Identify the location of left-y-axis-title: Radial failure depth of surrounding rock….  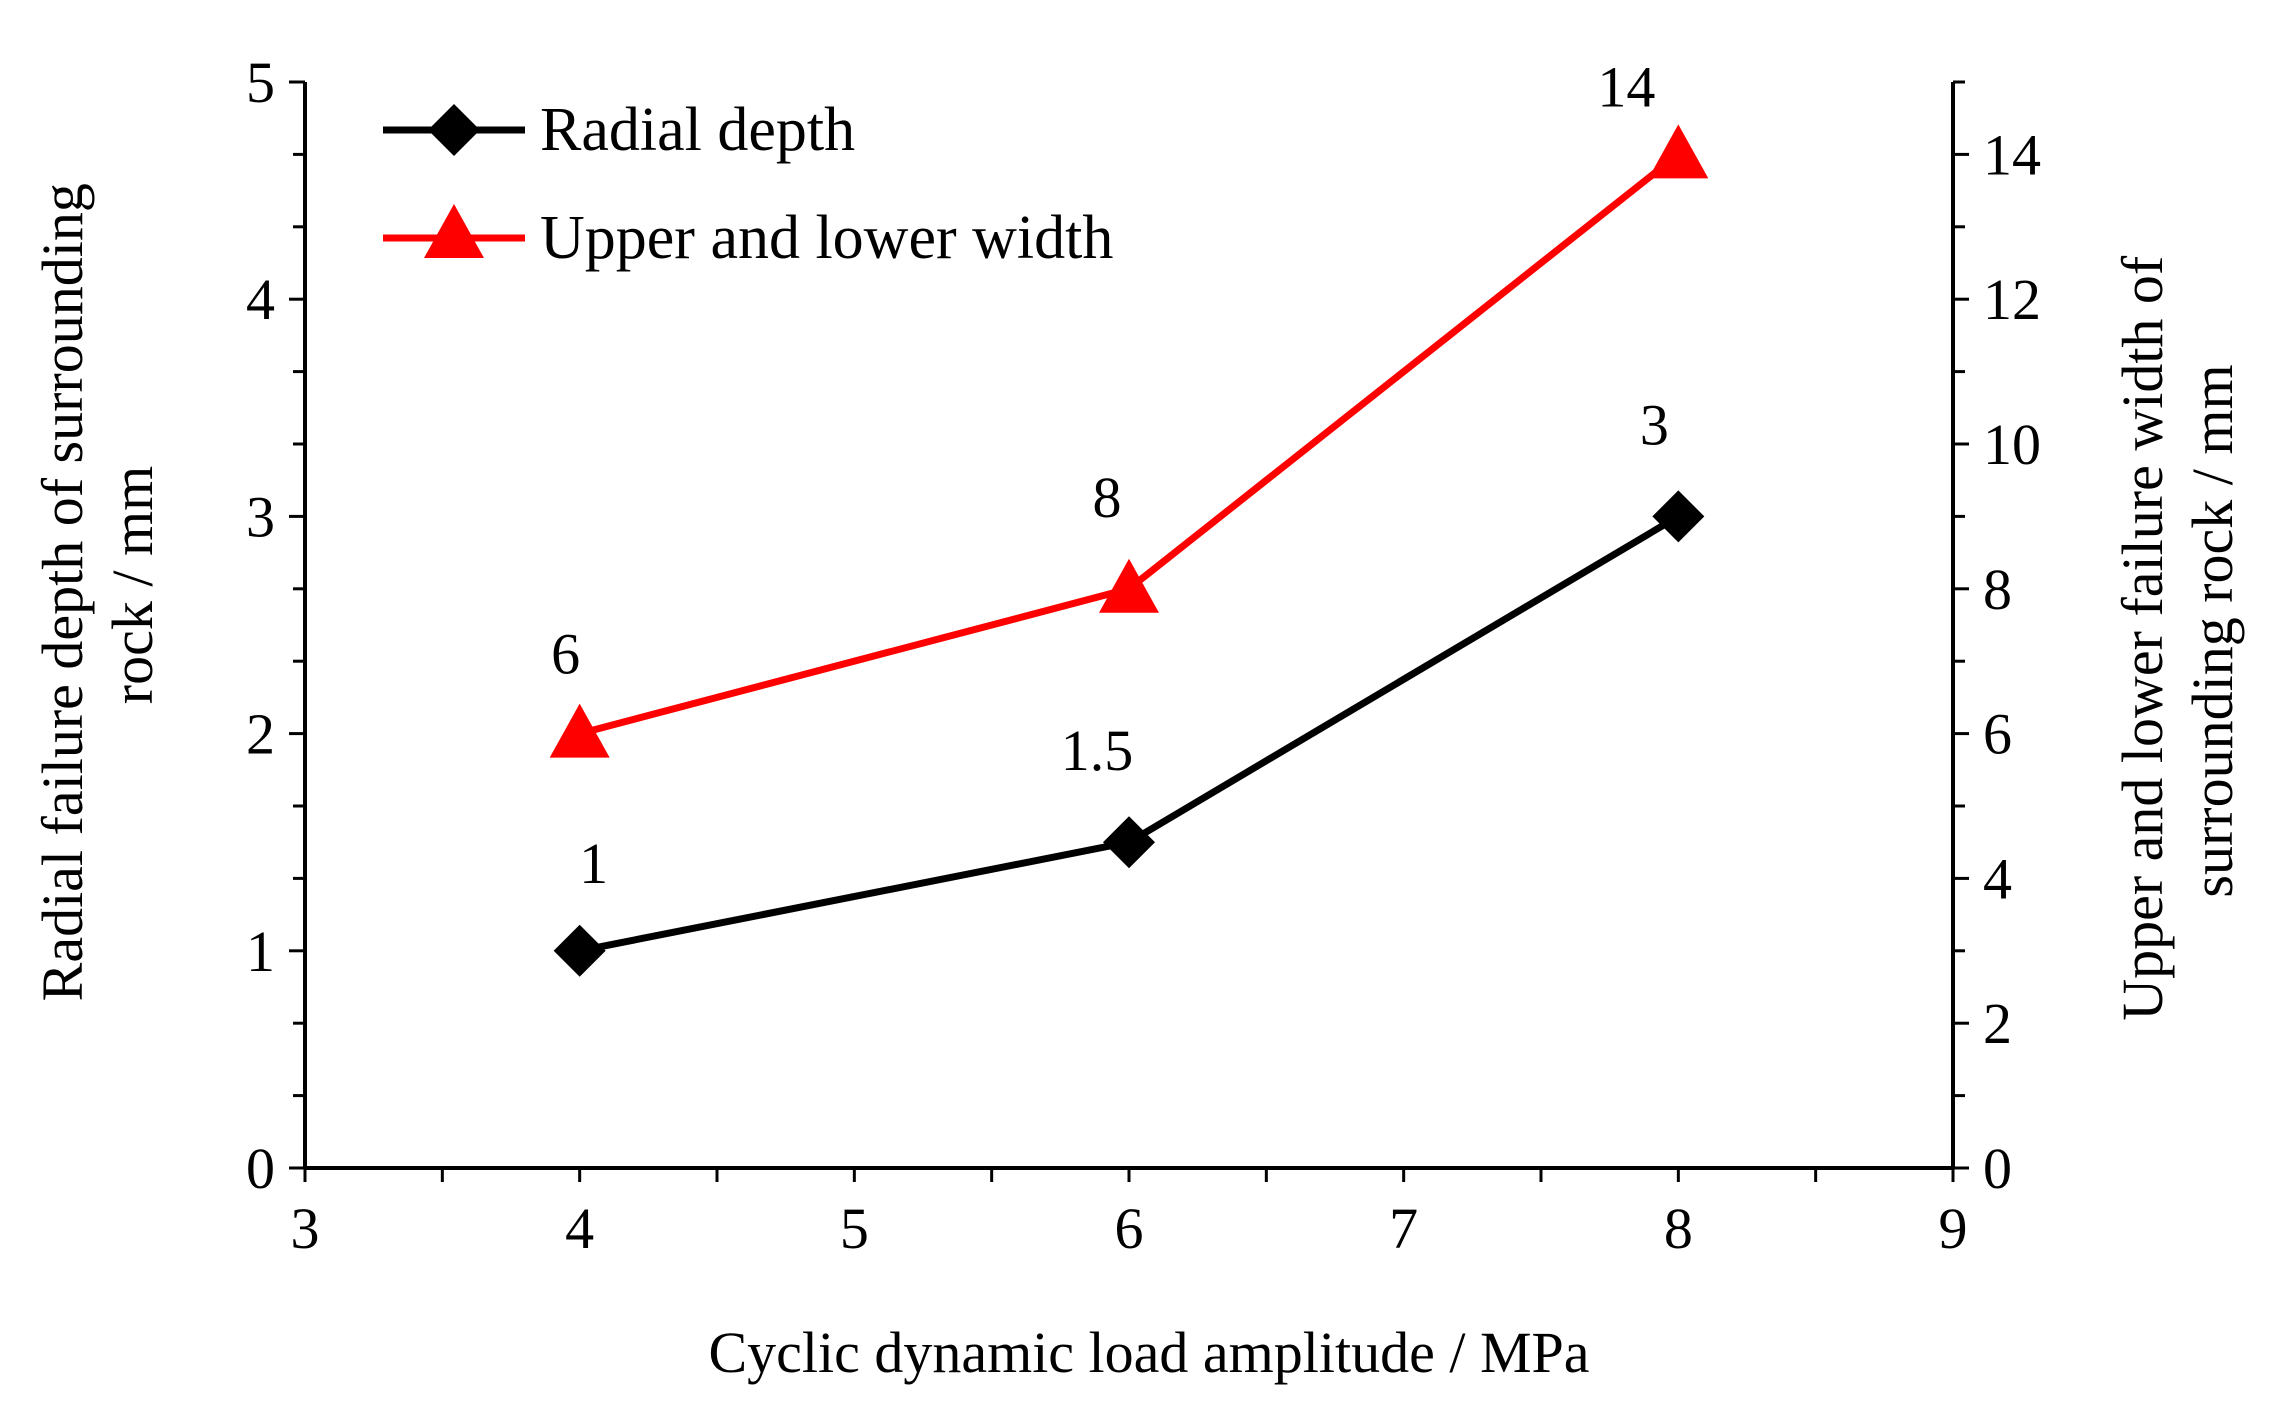
(97, 585).